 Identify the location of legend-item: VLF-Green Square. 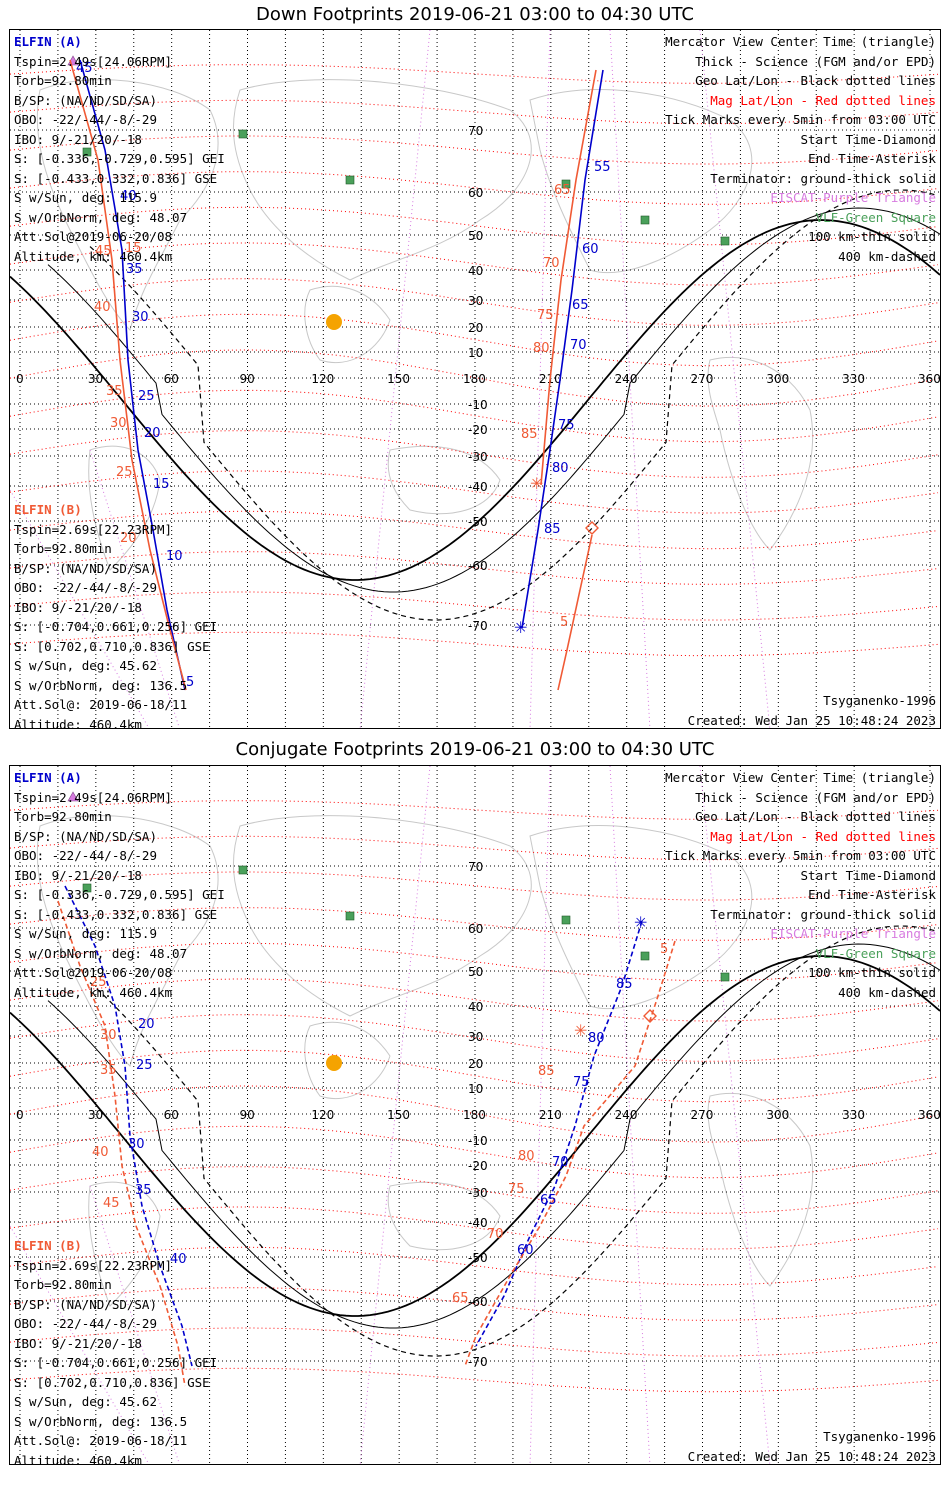
(875, 953).